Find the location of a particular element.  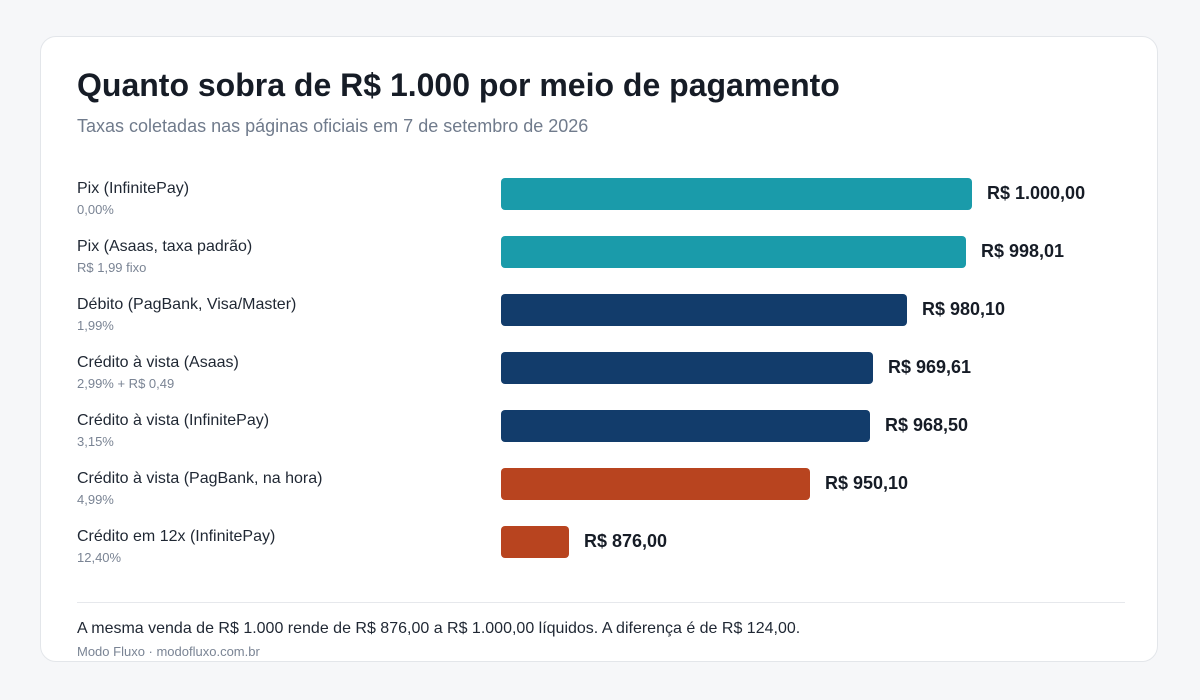

fee-label: 12,40% is located at coordinates (99, 557).